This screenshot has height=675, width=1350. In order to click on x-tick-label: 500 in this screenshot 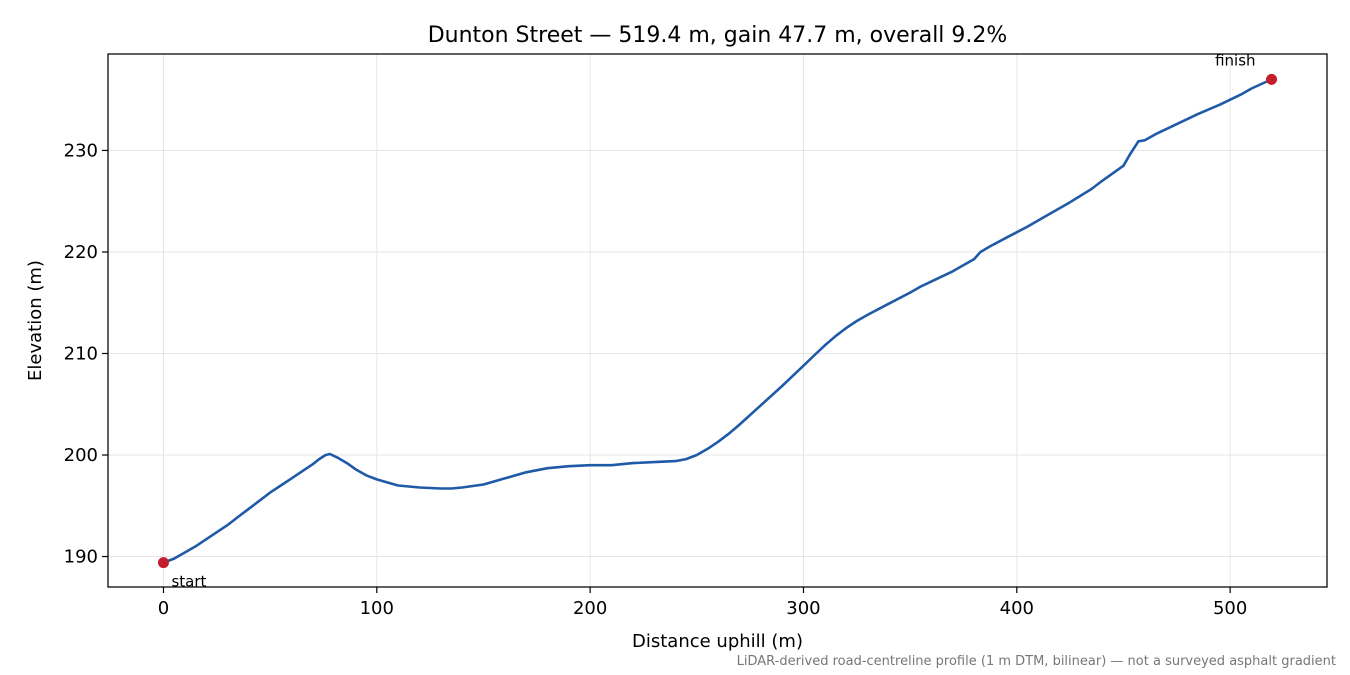, I will do `click(1230, 608)`.